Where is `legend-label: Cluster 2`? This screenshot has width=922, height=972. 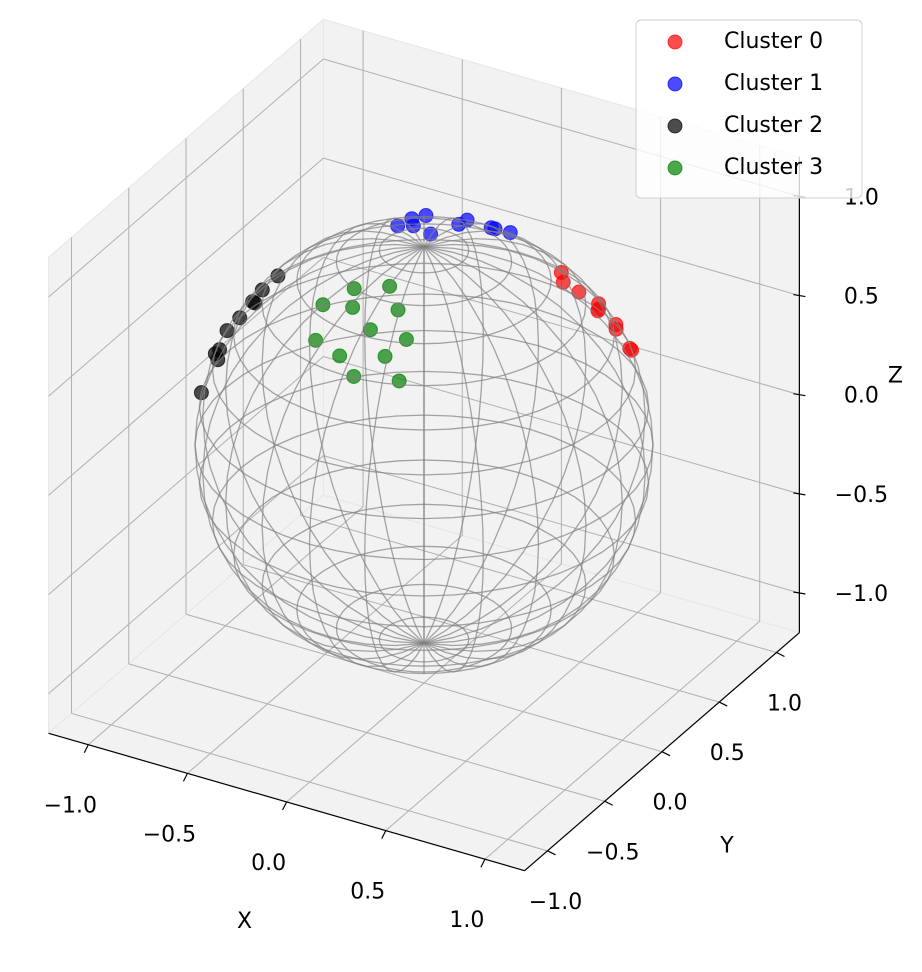 legend-label: Cluster 2 is located at coordinates (773, 125).